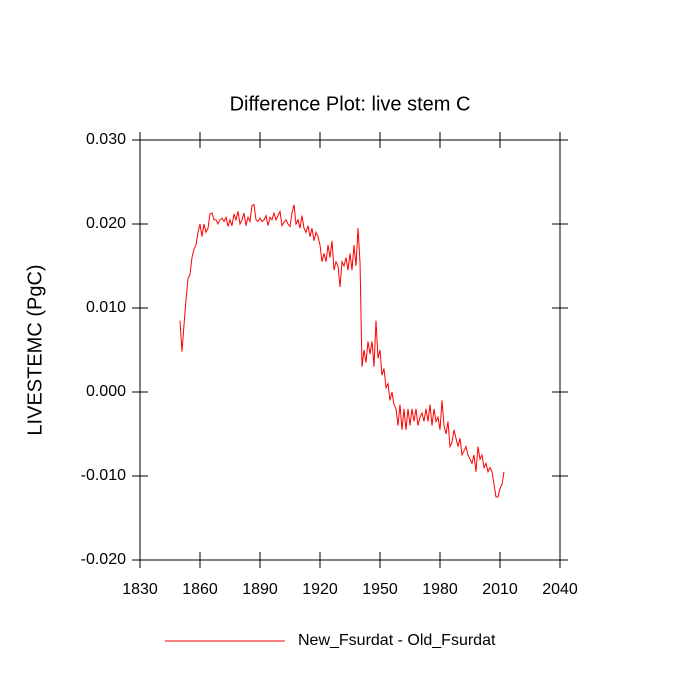  Describe the element at coordinates (560, 589) in the screenshot. I see `x-tick-label: 2040` at that location.